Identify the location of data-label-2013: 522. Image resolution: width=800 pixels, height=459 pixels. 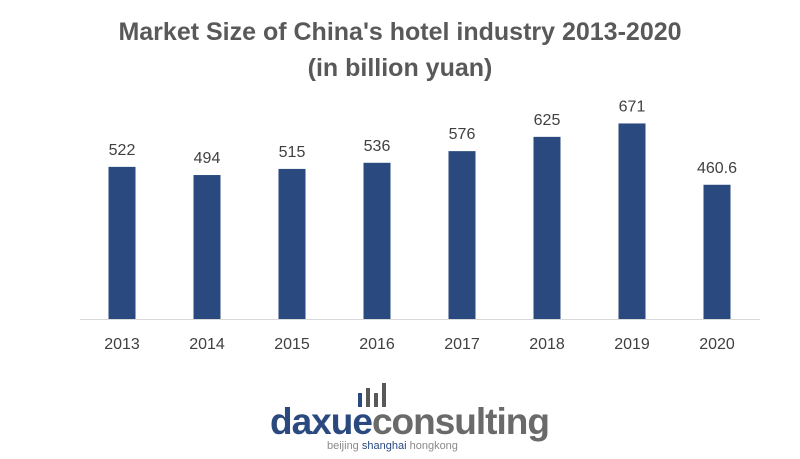
(122, 150).